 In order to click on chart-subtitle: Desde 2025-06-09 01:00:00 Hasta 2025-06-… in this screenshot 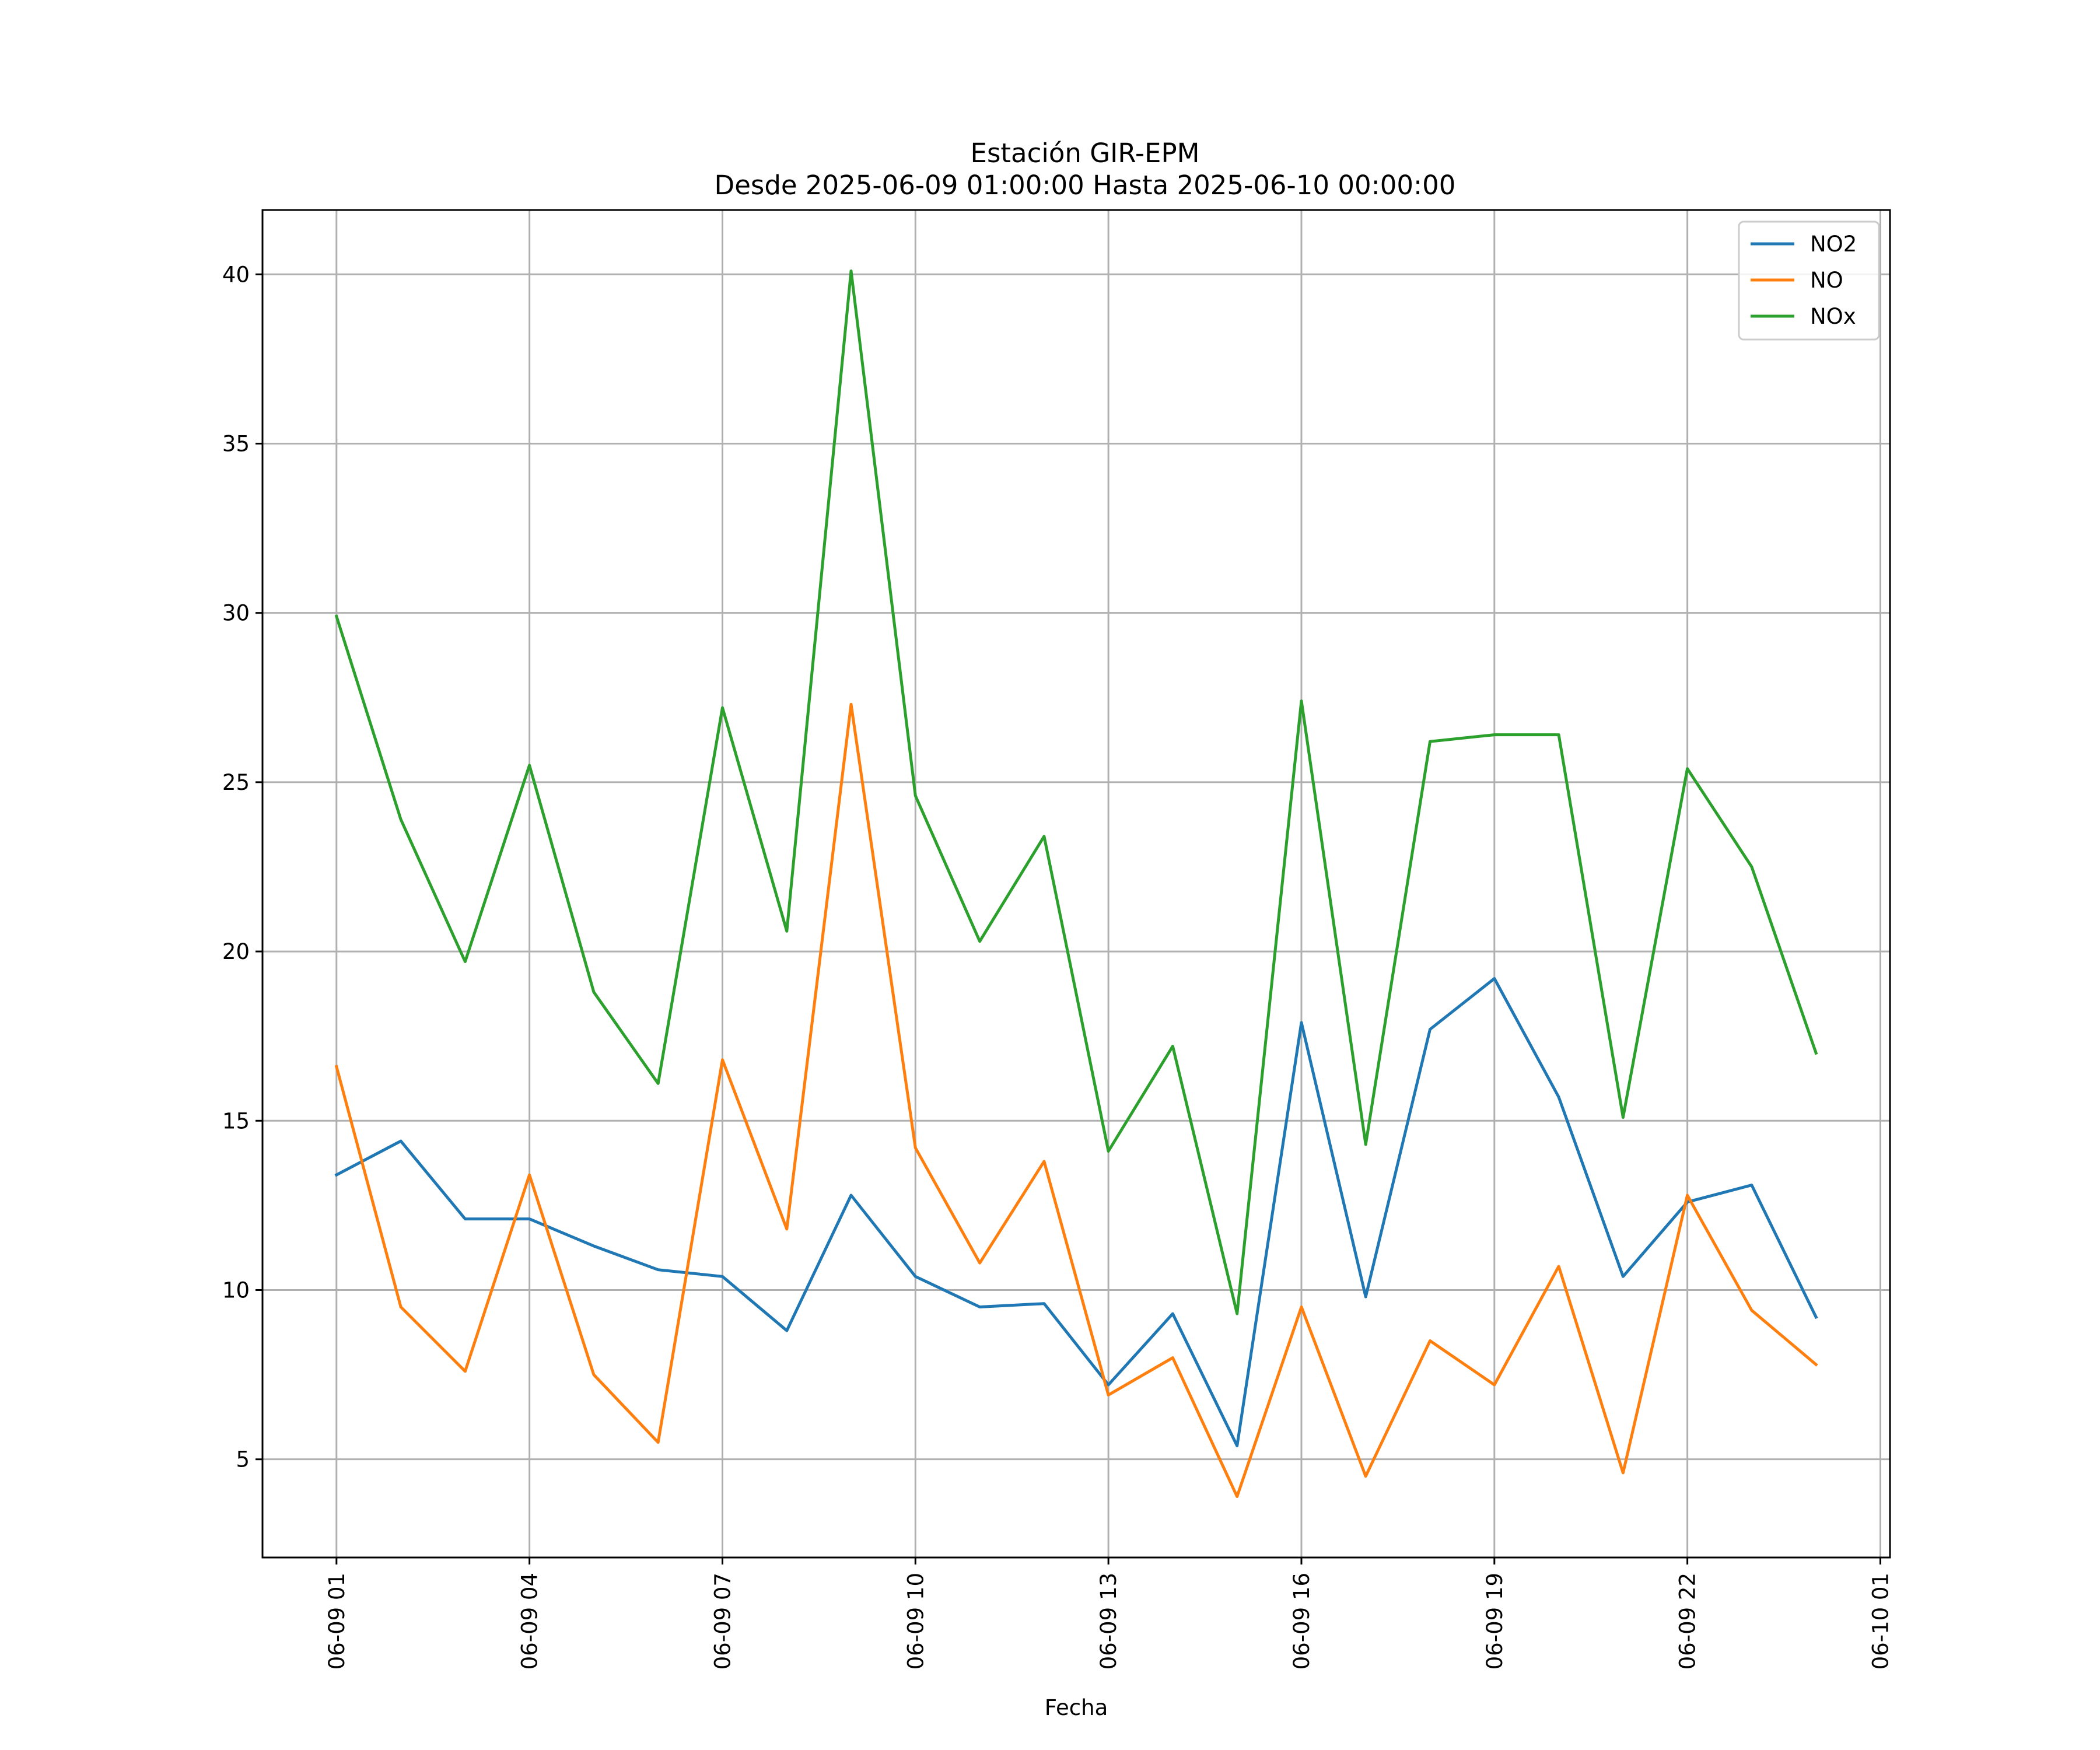, I will do `click(1085, 185)`.